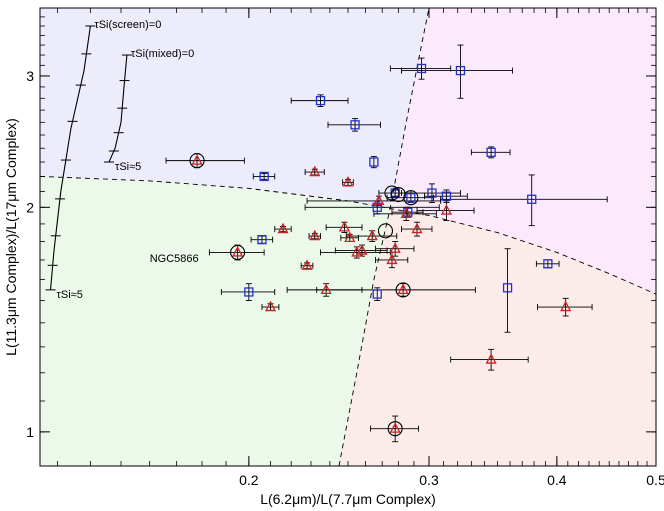 The width and height of the screenshot is (664, 511). I want to click on x-tick-label: 0.5, so click(655, 480).